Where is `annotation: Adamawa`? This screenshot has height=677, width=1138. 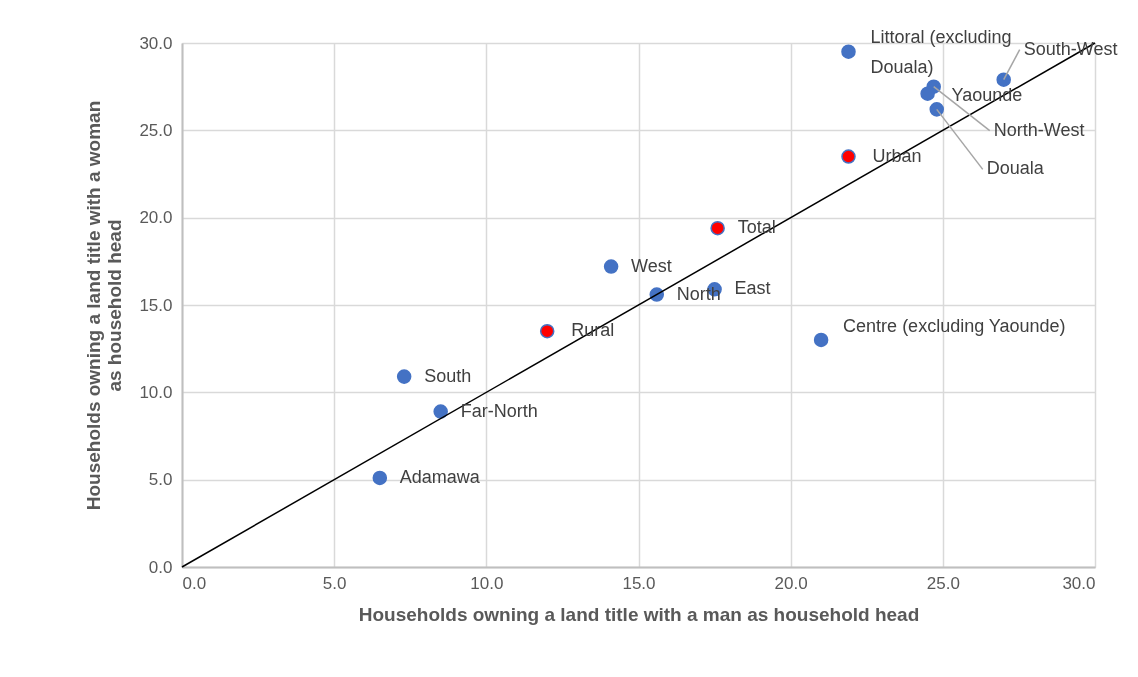
annotation: Adamawa is located at coordinates (440, 476).